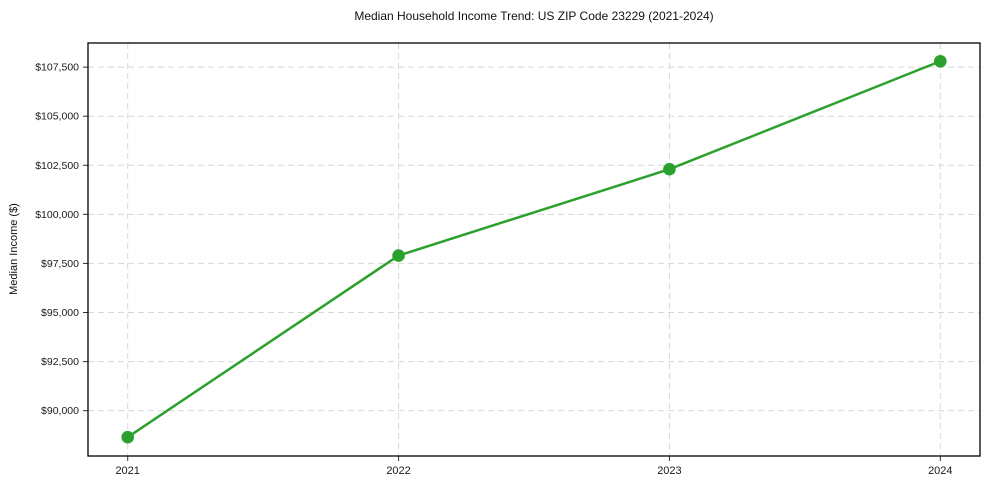  Describe the element at coordinates (940, 471) in the screenshot. I see `x-tick-label: 2024` at that location.